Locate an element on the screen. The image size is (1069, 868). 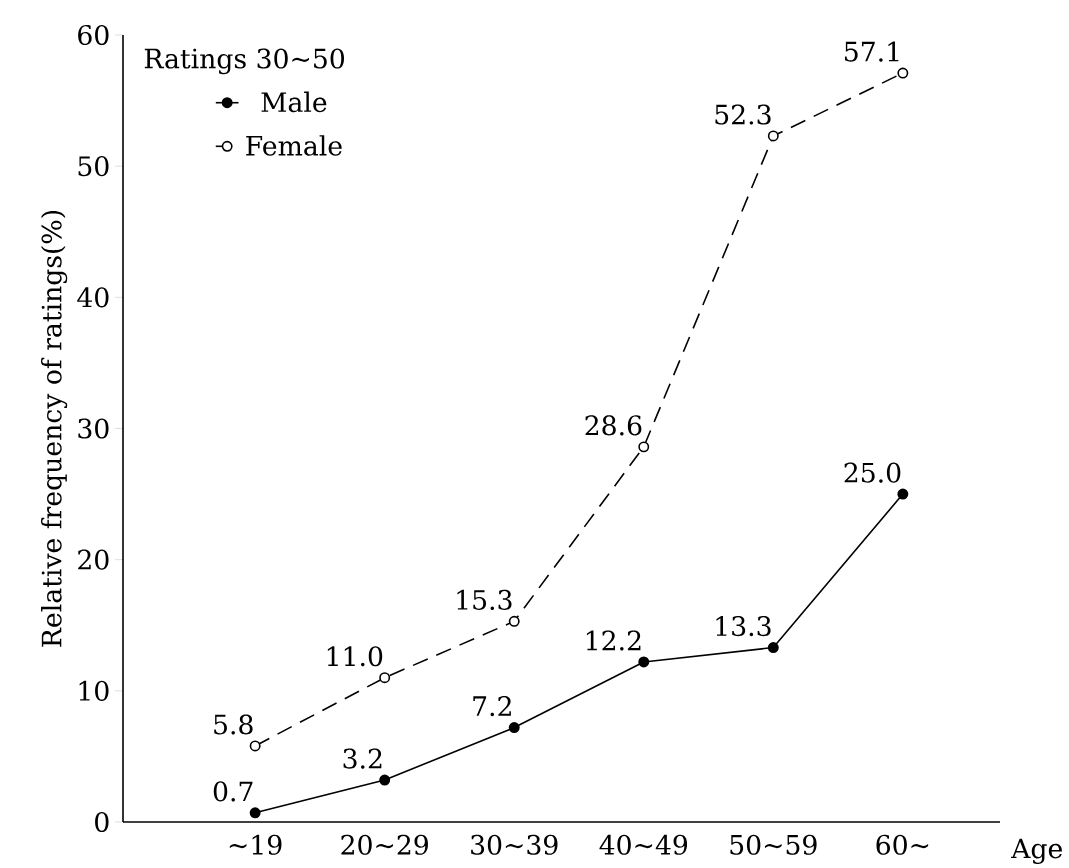
data-label: 52.3 is located at coordinates (743, 114).